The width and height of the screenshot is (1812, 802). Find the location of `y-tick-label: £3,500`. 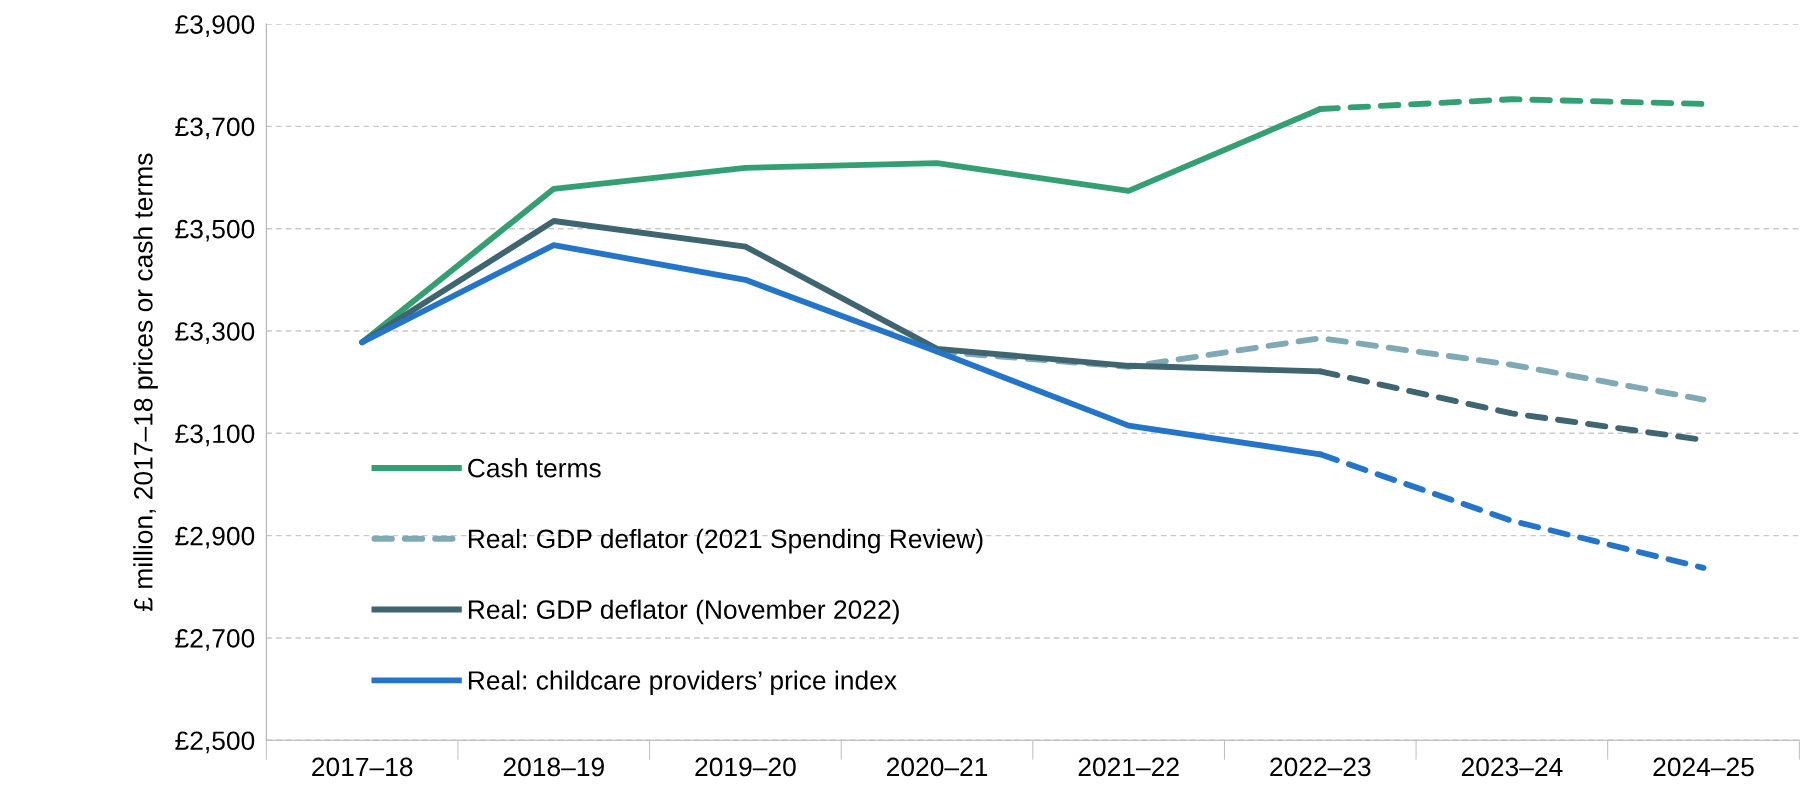

y-tick-label: £3,500 is located at coordinates (215, 230).